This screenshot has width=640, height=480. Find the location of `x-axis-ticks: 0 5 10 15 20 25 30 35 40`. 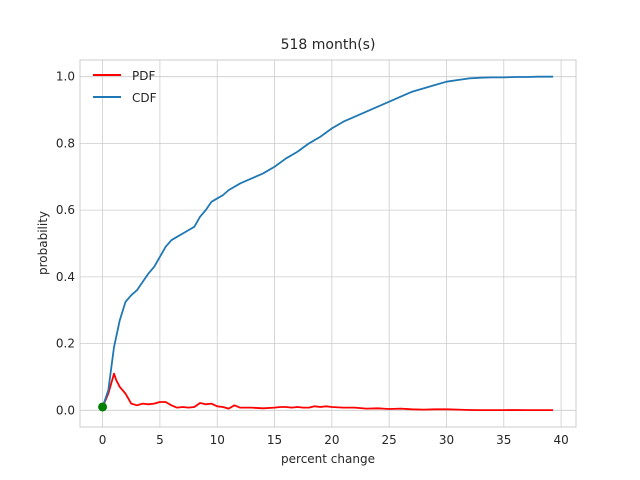

x-axis-ticks: 0 5 10 15 20 25 30 35 40 is located at coordinates (334, 440).